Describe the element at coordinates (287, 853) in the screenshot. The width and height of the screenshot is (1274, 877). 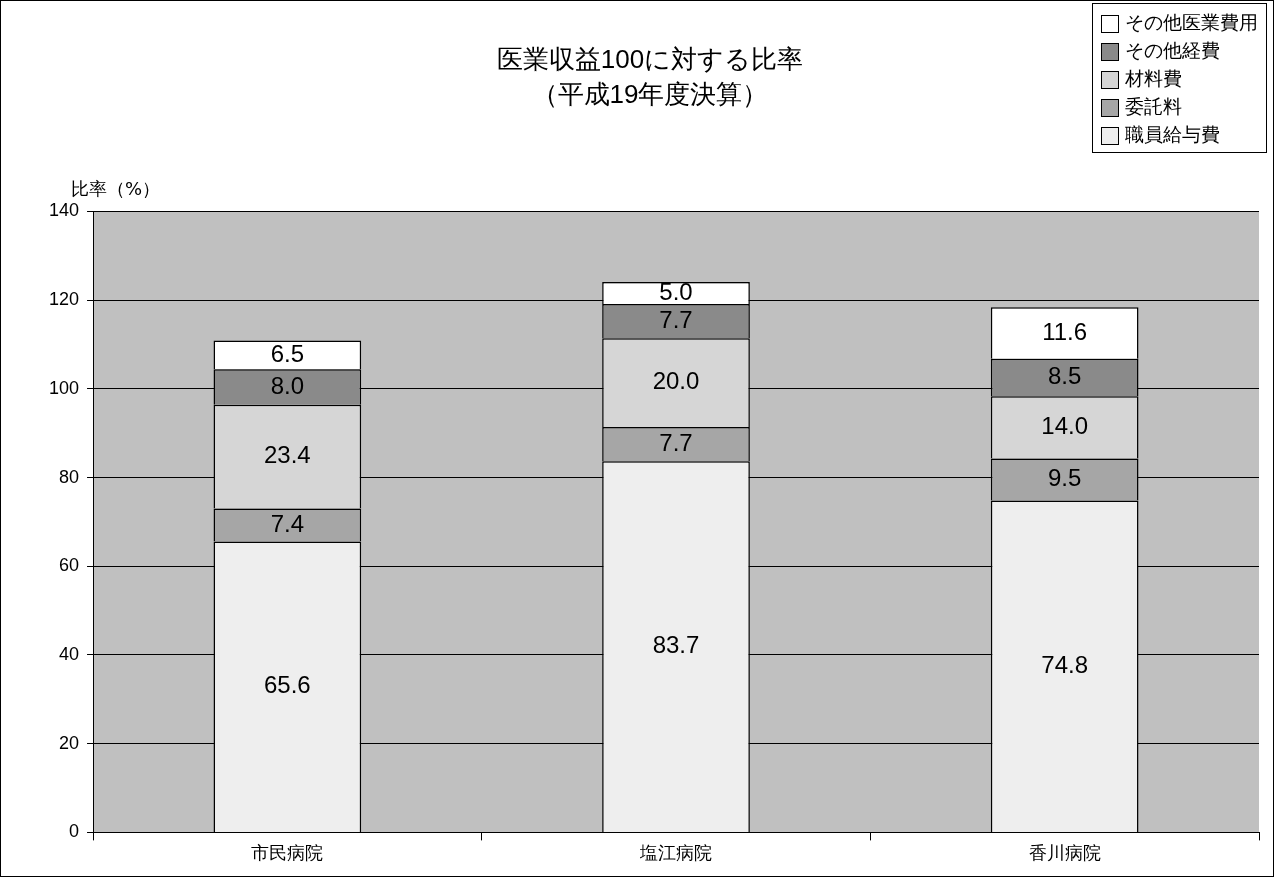
I see `x-tick-label: 市民病院` at that location.